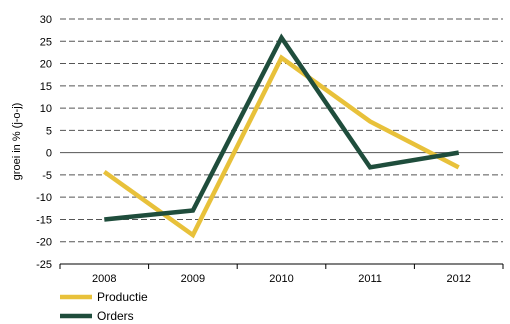  Describe the element at coordinates (47, 176) in the screenshot. I see `y-tick-label: -5` at that location.